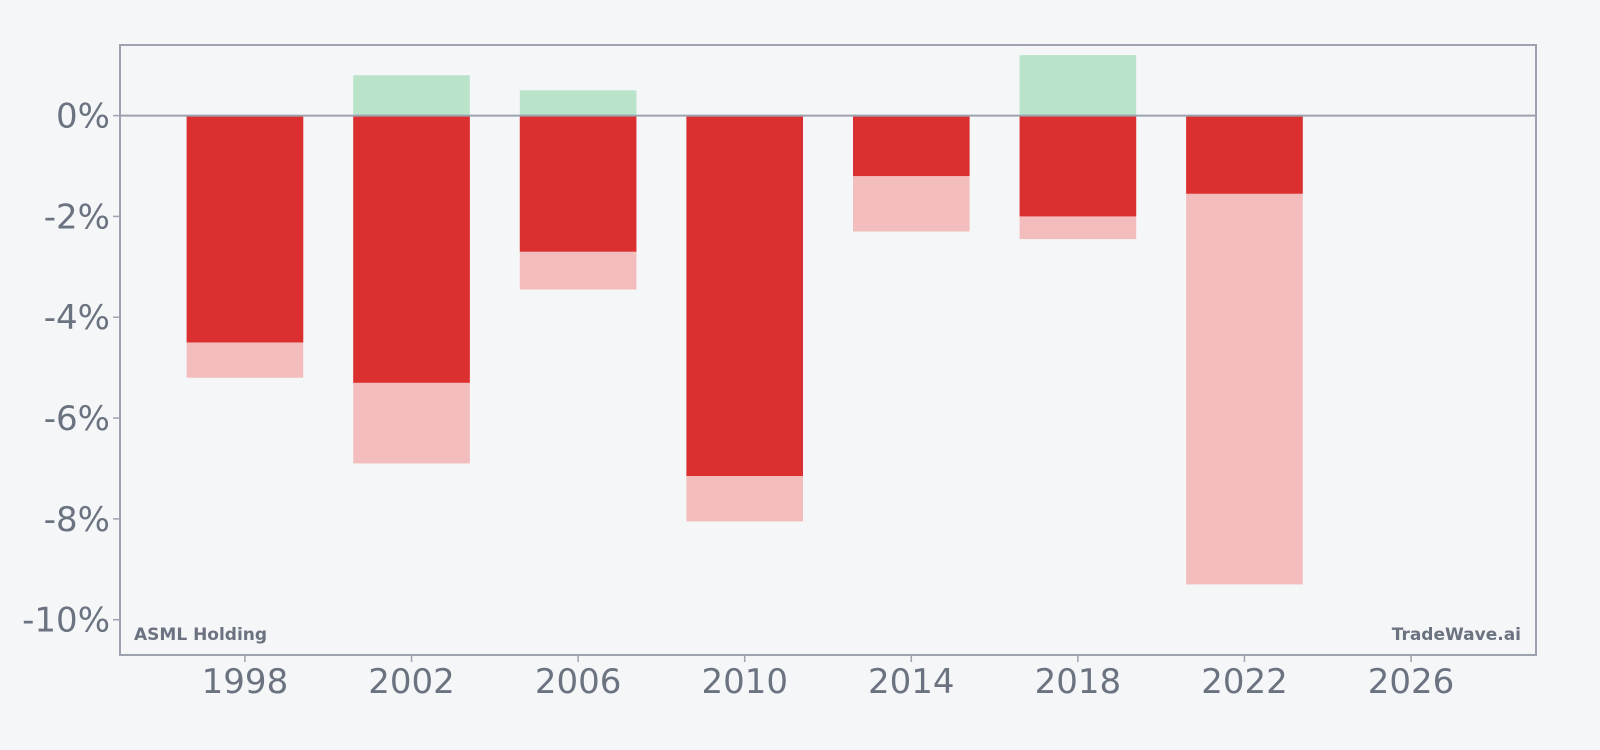 This screenshot has width=1600, height=750. What do you see at coordinates (411, 249) in the screenshot?
I see `bar-down-2002` at bounding box center [411, 249].